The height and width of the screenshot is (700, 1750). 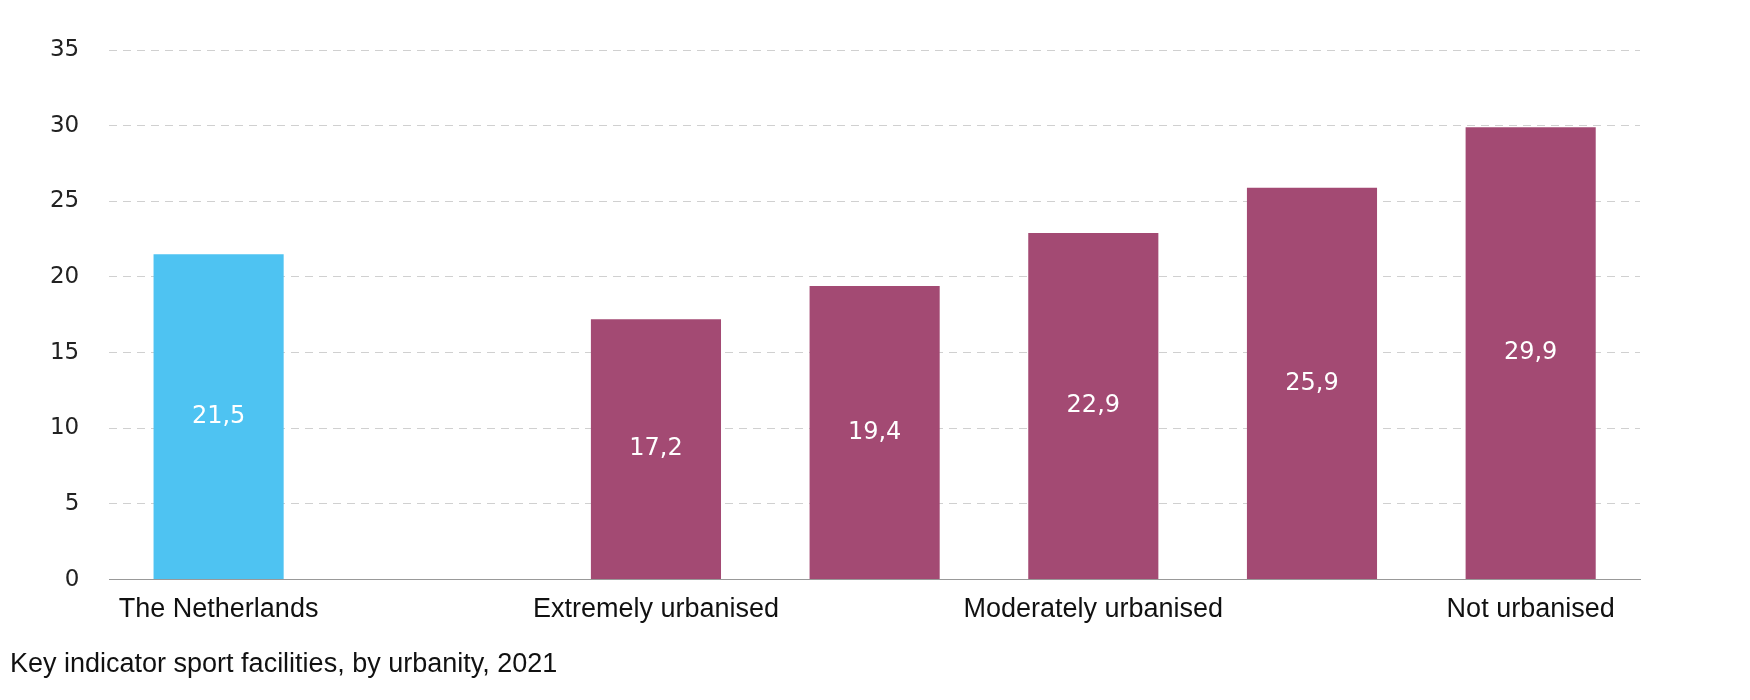 What do you see at coordinates (72, 501) in the screenshot?
I see `y-tick-label: 5` at bounding box center [72, 501].